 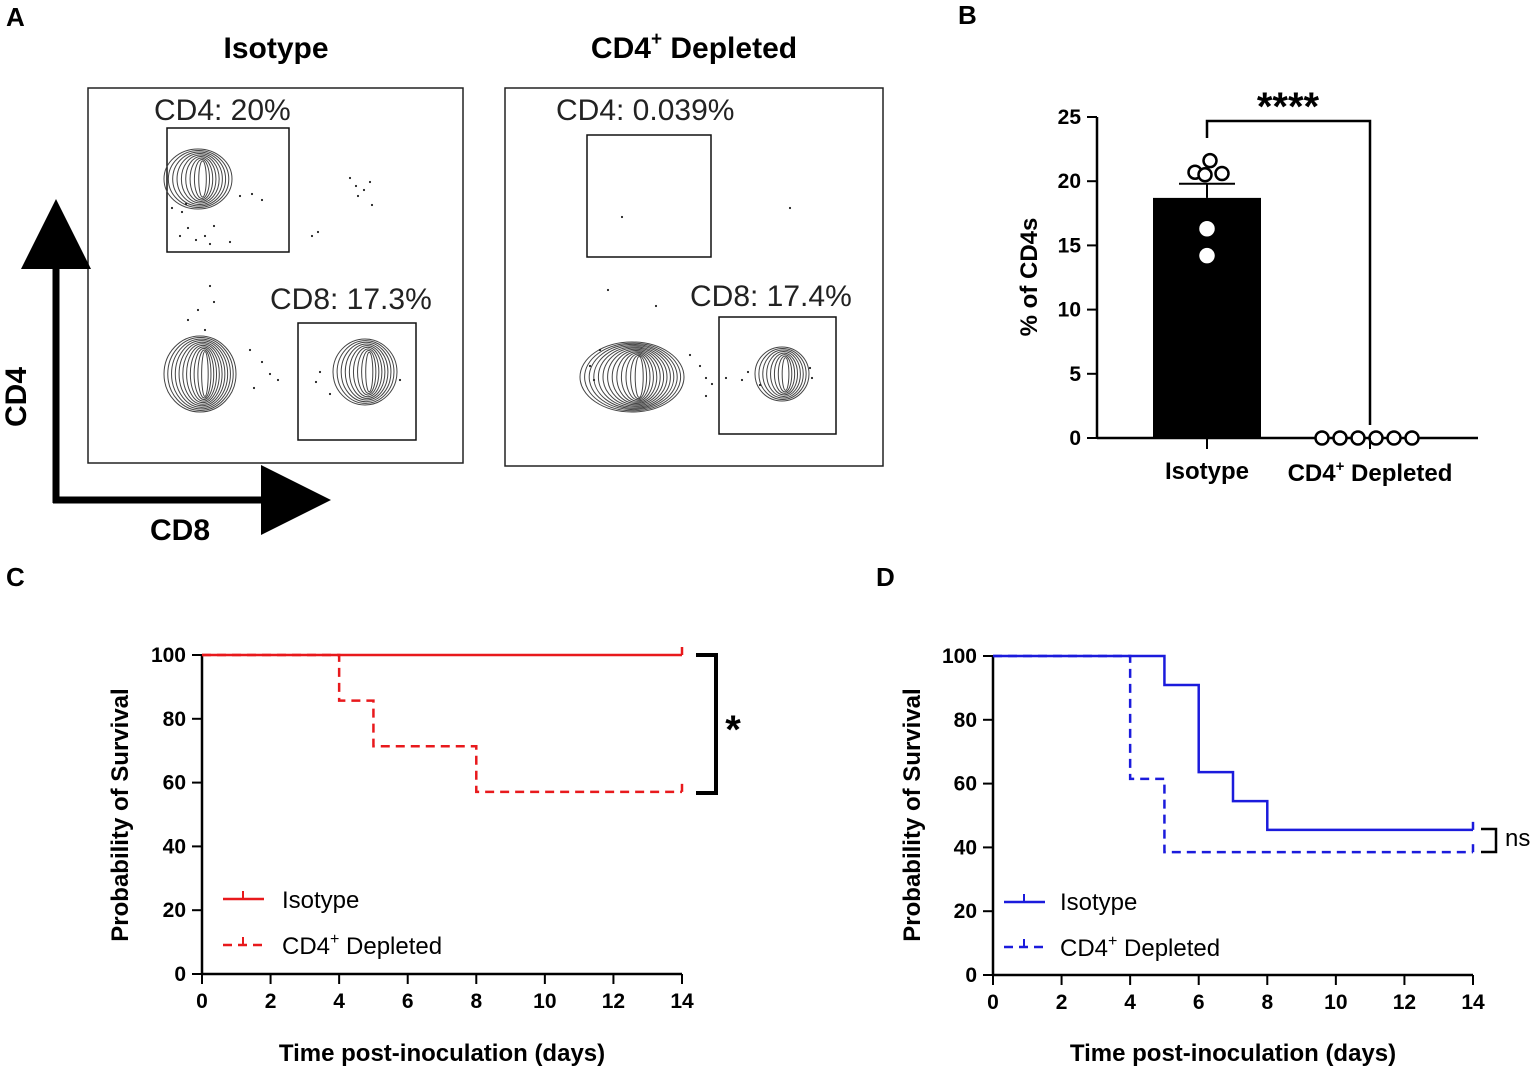 I want to click on d-y-ticks: 0 20 40 60 80 100, so click(x=967, y=816).